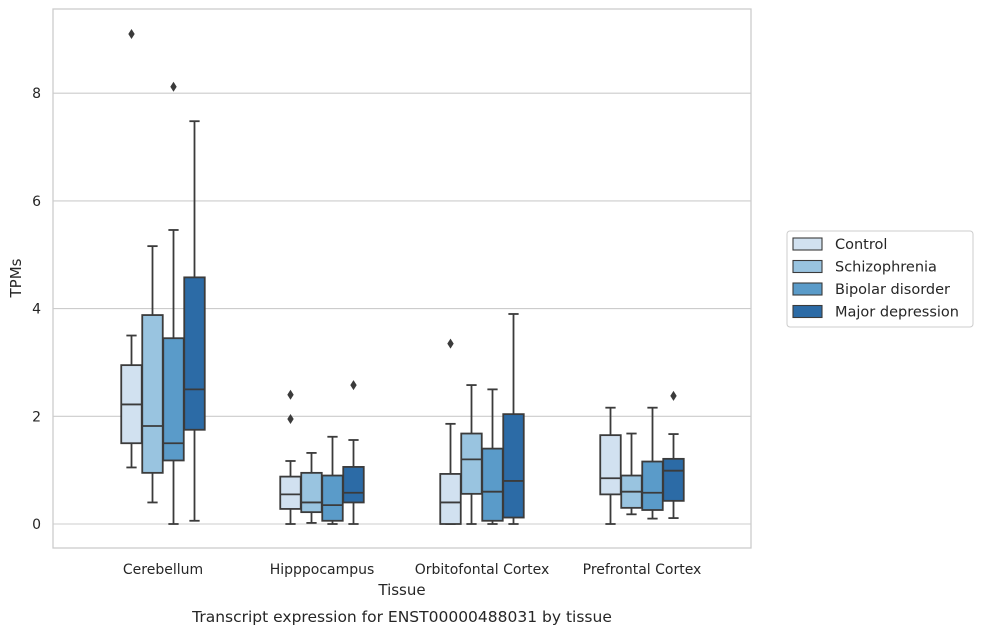 The width and height of the screenshot is (983, 634). I want to click on y-tick-label: 4, so click(36, 310).